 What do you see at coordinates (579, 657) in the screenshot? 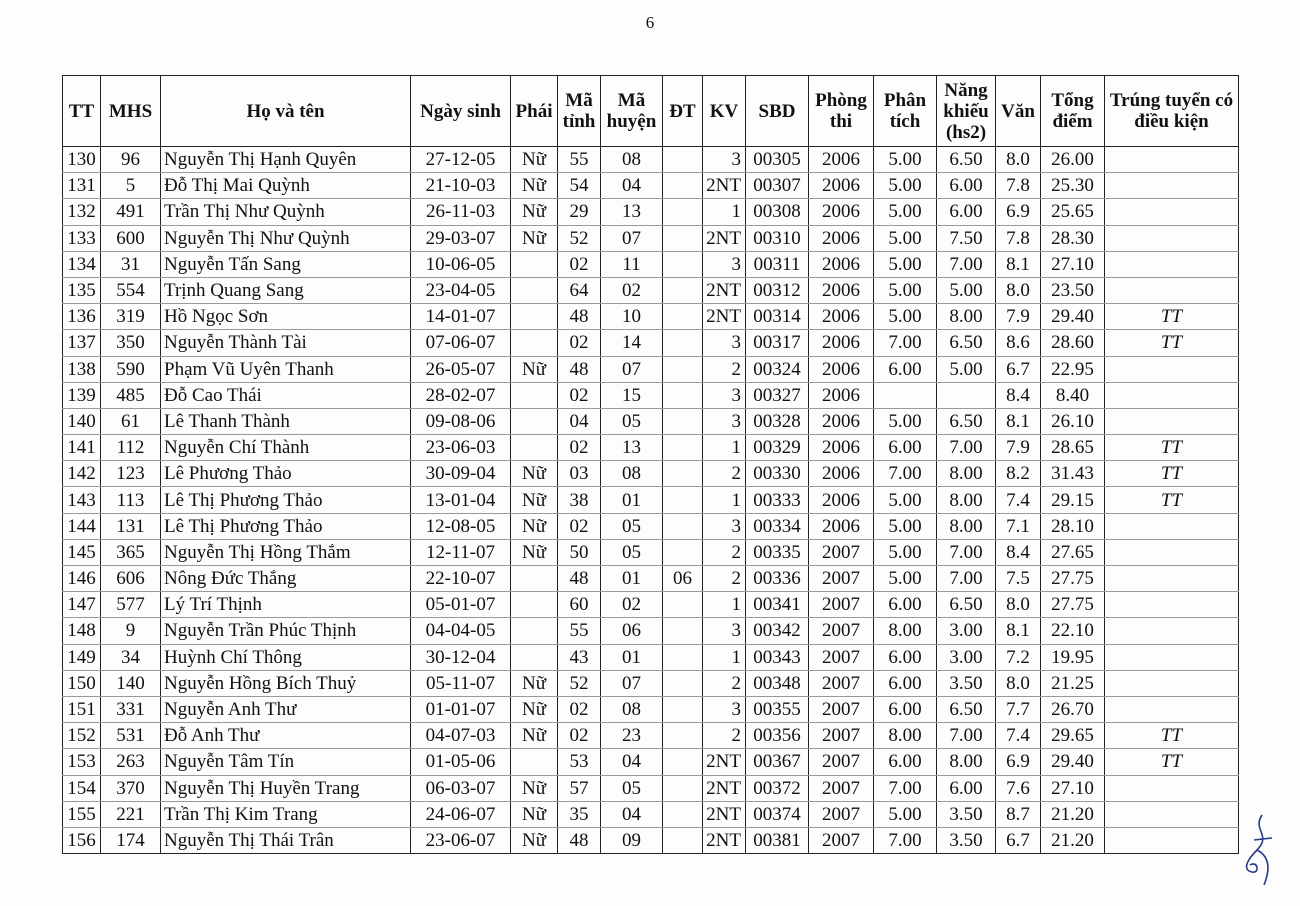
I see `cell-ma-tinh: 43` at bounding box center [579, 657].